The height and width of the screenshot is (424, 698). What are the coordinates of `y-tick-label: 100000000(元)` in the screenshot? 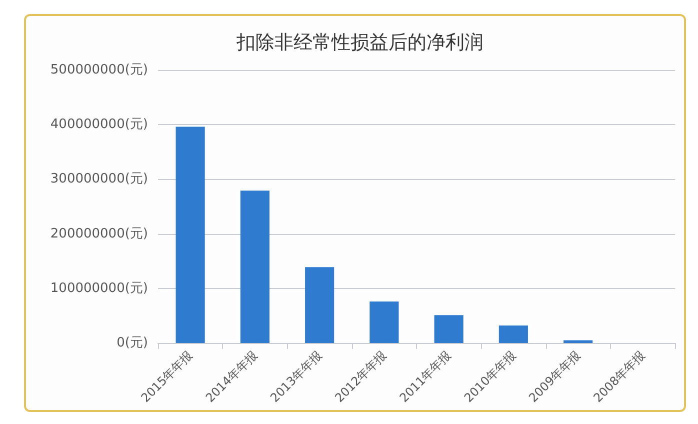 It's located at (99, 288).